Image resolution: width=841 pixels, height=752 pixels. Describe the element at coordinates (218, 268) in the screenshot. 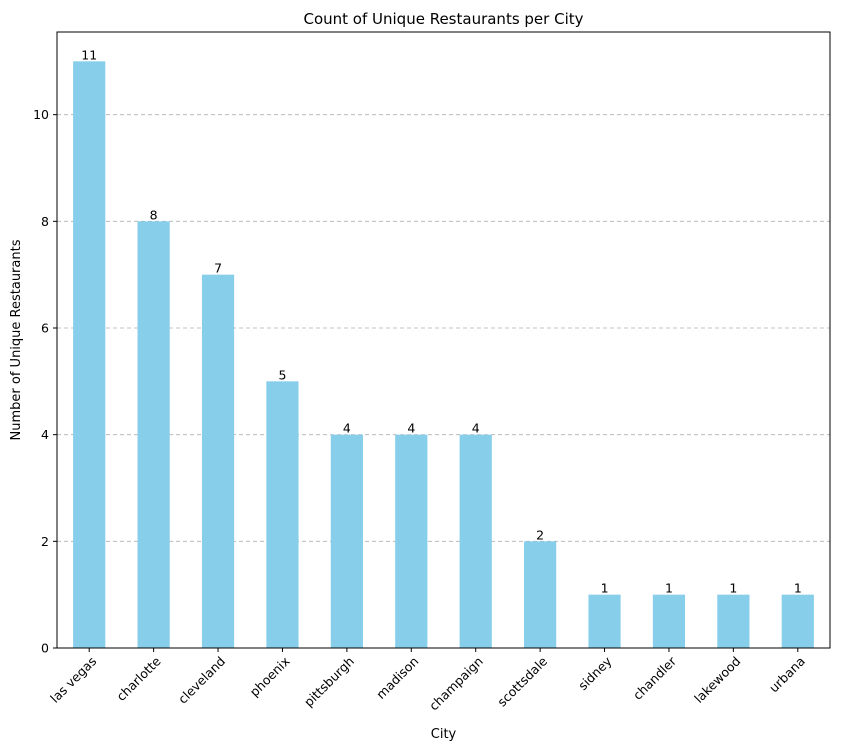

I see `data-label: 7` at that location.